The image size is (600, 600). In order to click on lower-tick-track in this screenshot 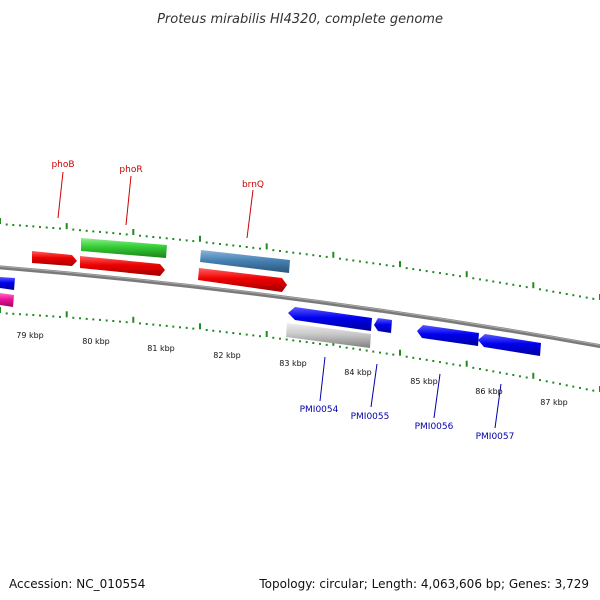, I will do `click(300, 349)`.